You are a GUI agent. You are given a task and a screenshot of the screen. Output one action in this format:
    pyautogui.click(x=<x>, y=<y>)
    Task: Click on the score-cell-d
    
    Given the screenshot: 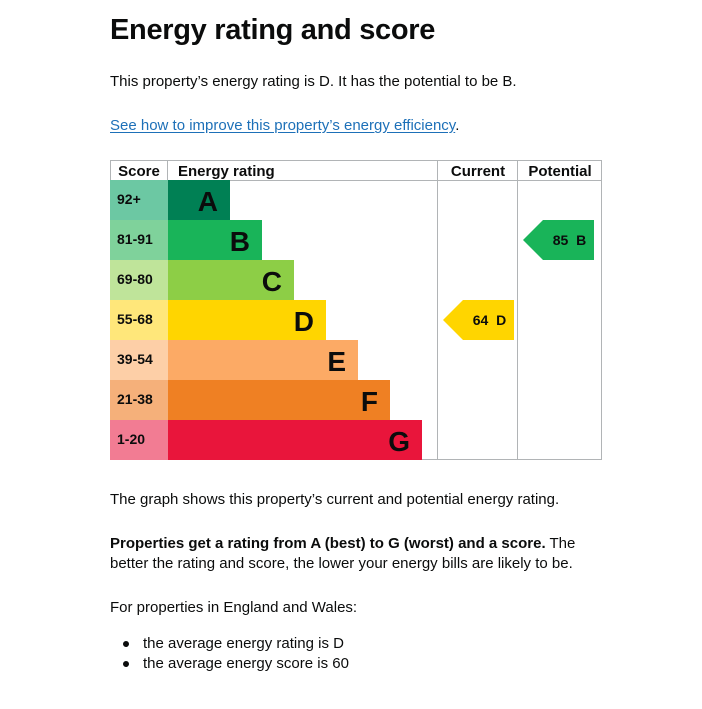 What is the action you would take?
    pyautogui.click(x=139, y=320)
    